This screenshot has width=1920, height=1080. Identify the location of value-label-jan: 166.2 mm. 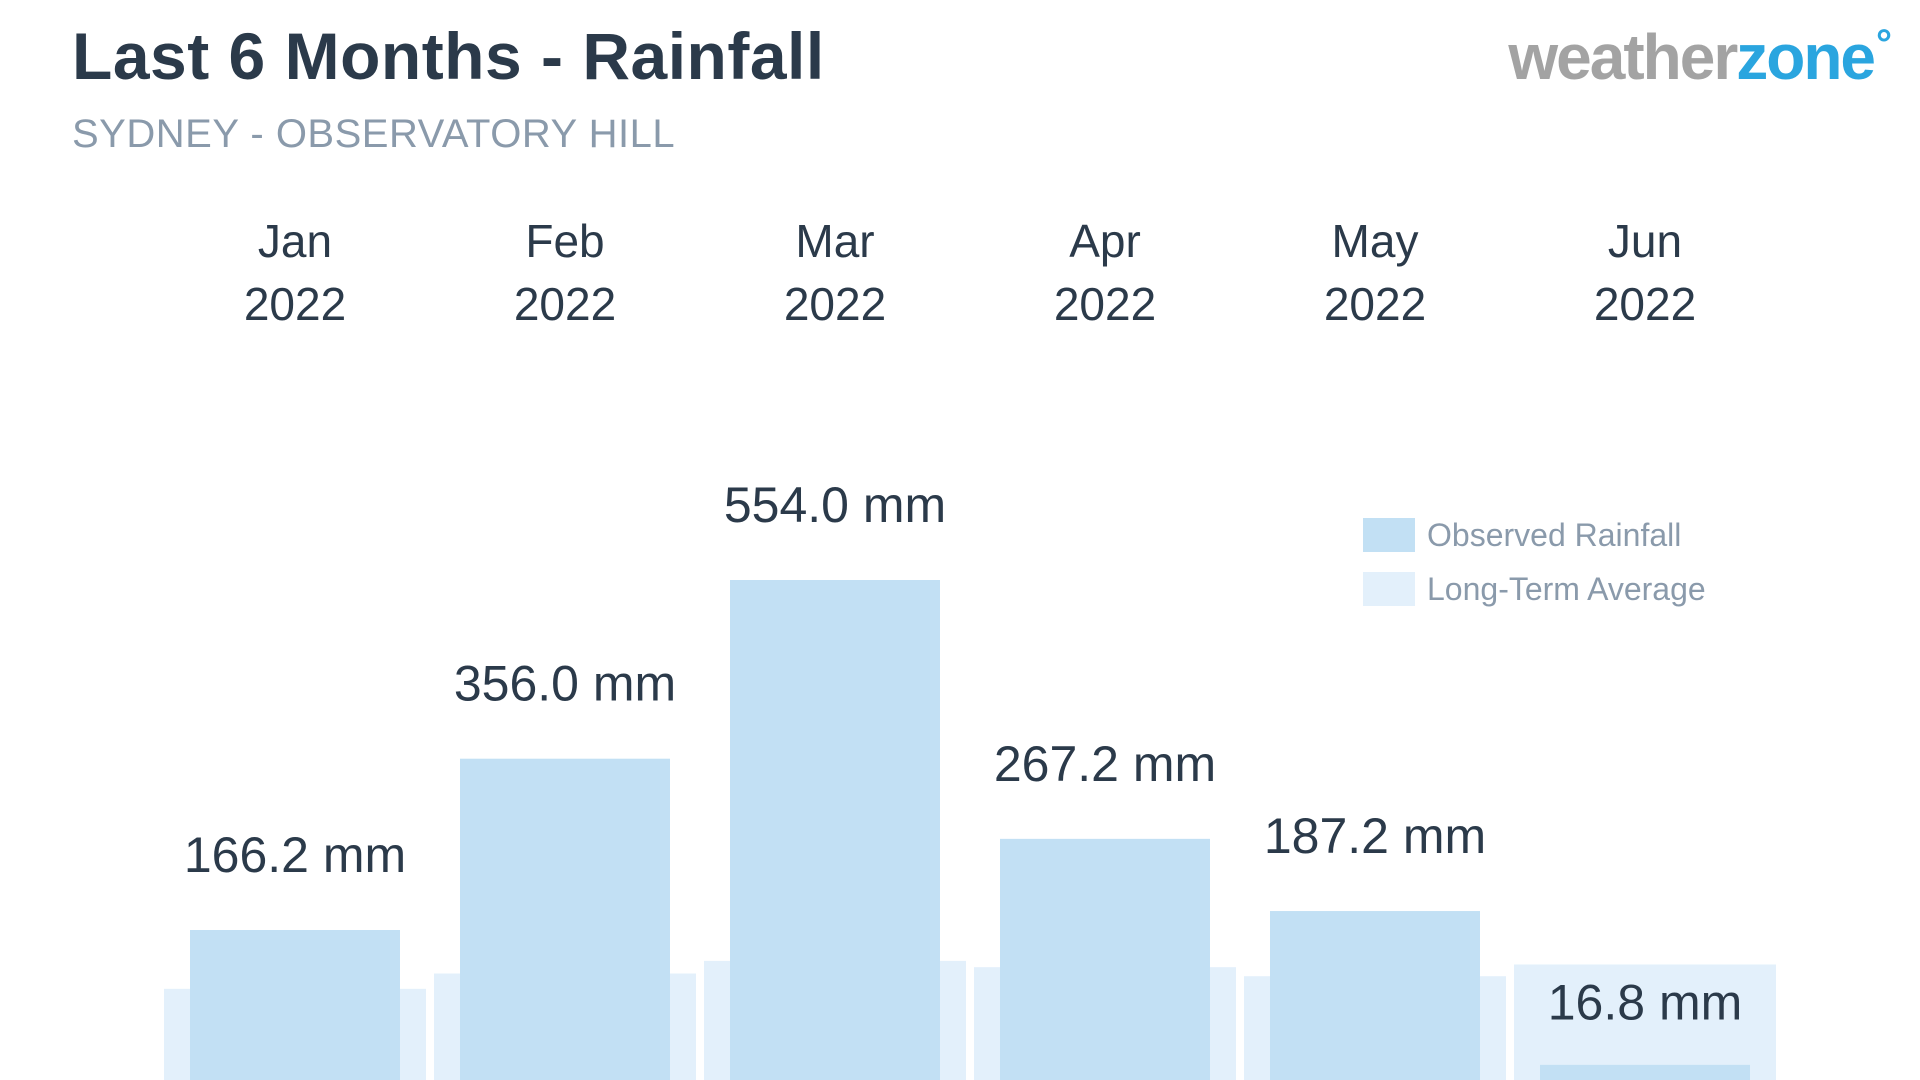
(295, 855).